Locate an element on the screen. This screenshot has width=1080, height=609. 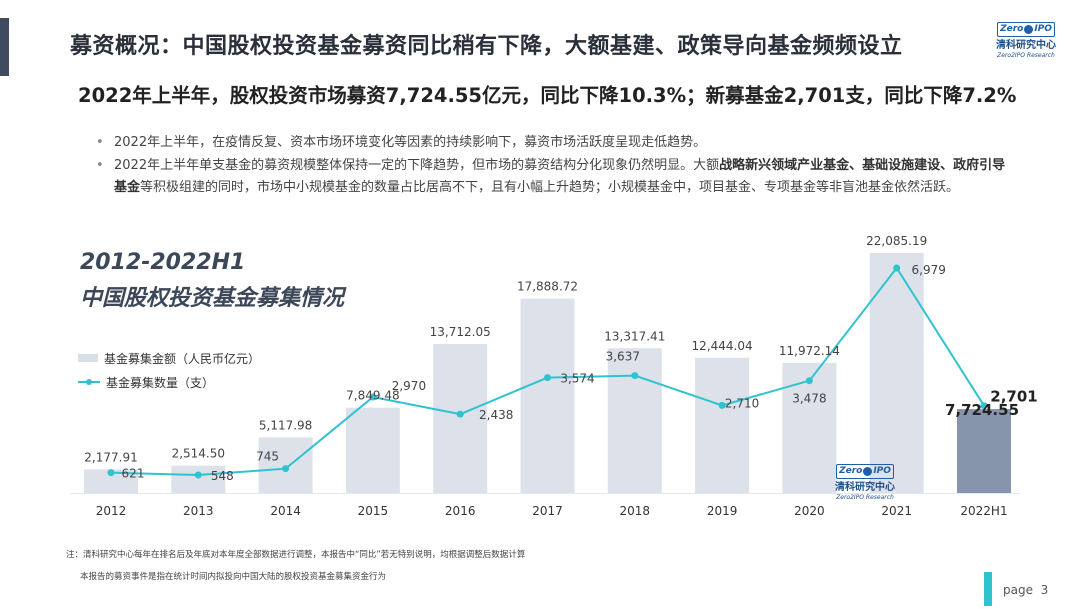
x-tick-label: 2017 is located at coordinates (547, 511).